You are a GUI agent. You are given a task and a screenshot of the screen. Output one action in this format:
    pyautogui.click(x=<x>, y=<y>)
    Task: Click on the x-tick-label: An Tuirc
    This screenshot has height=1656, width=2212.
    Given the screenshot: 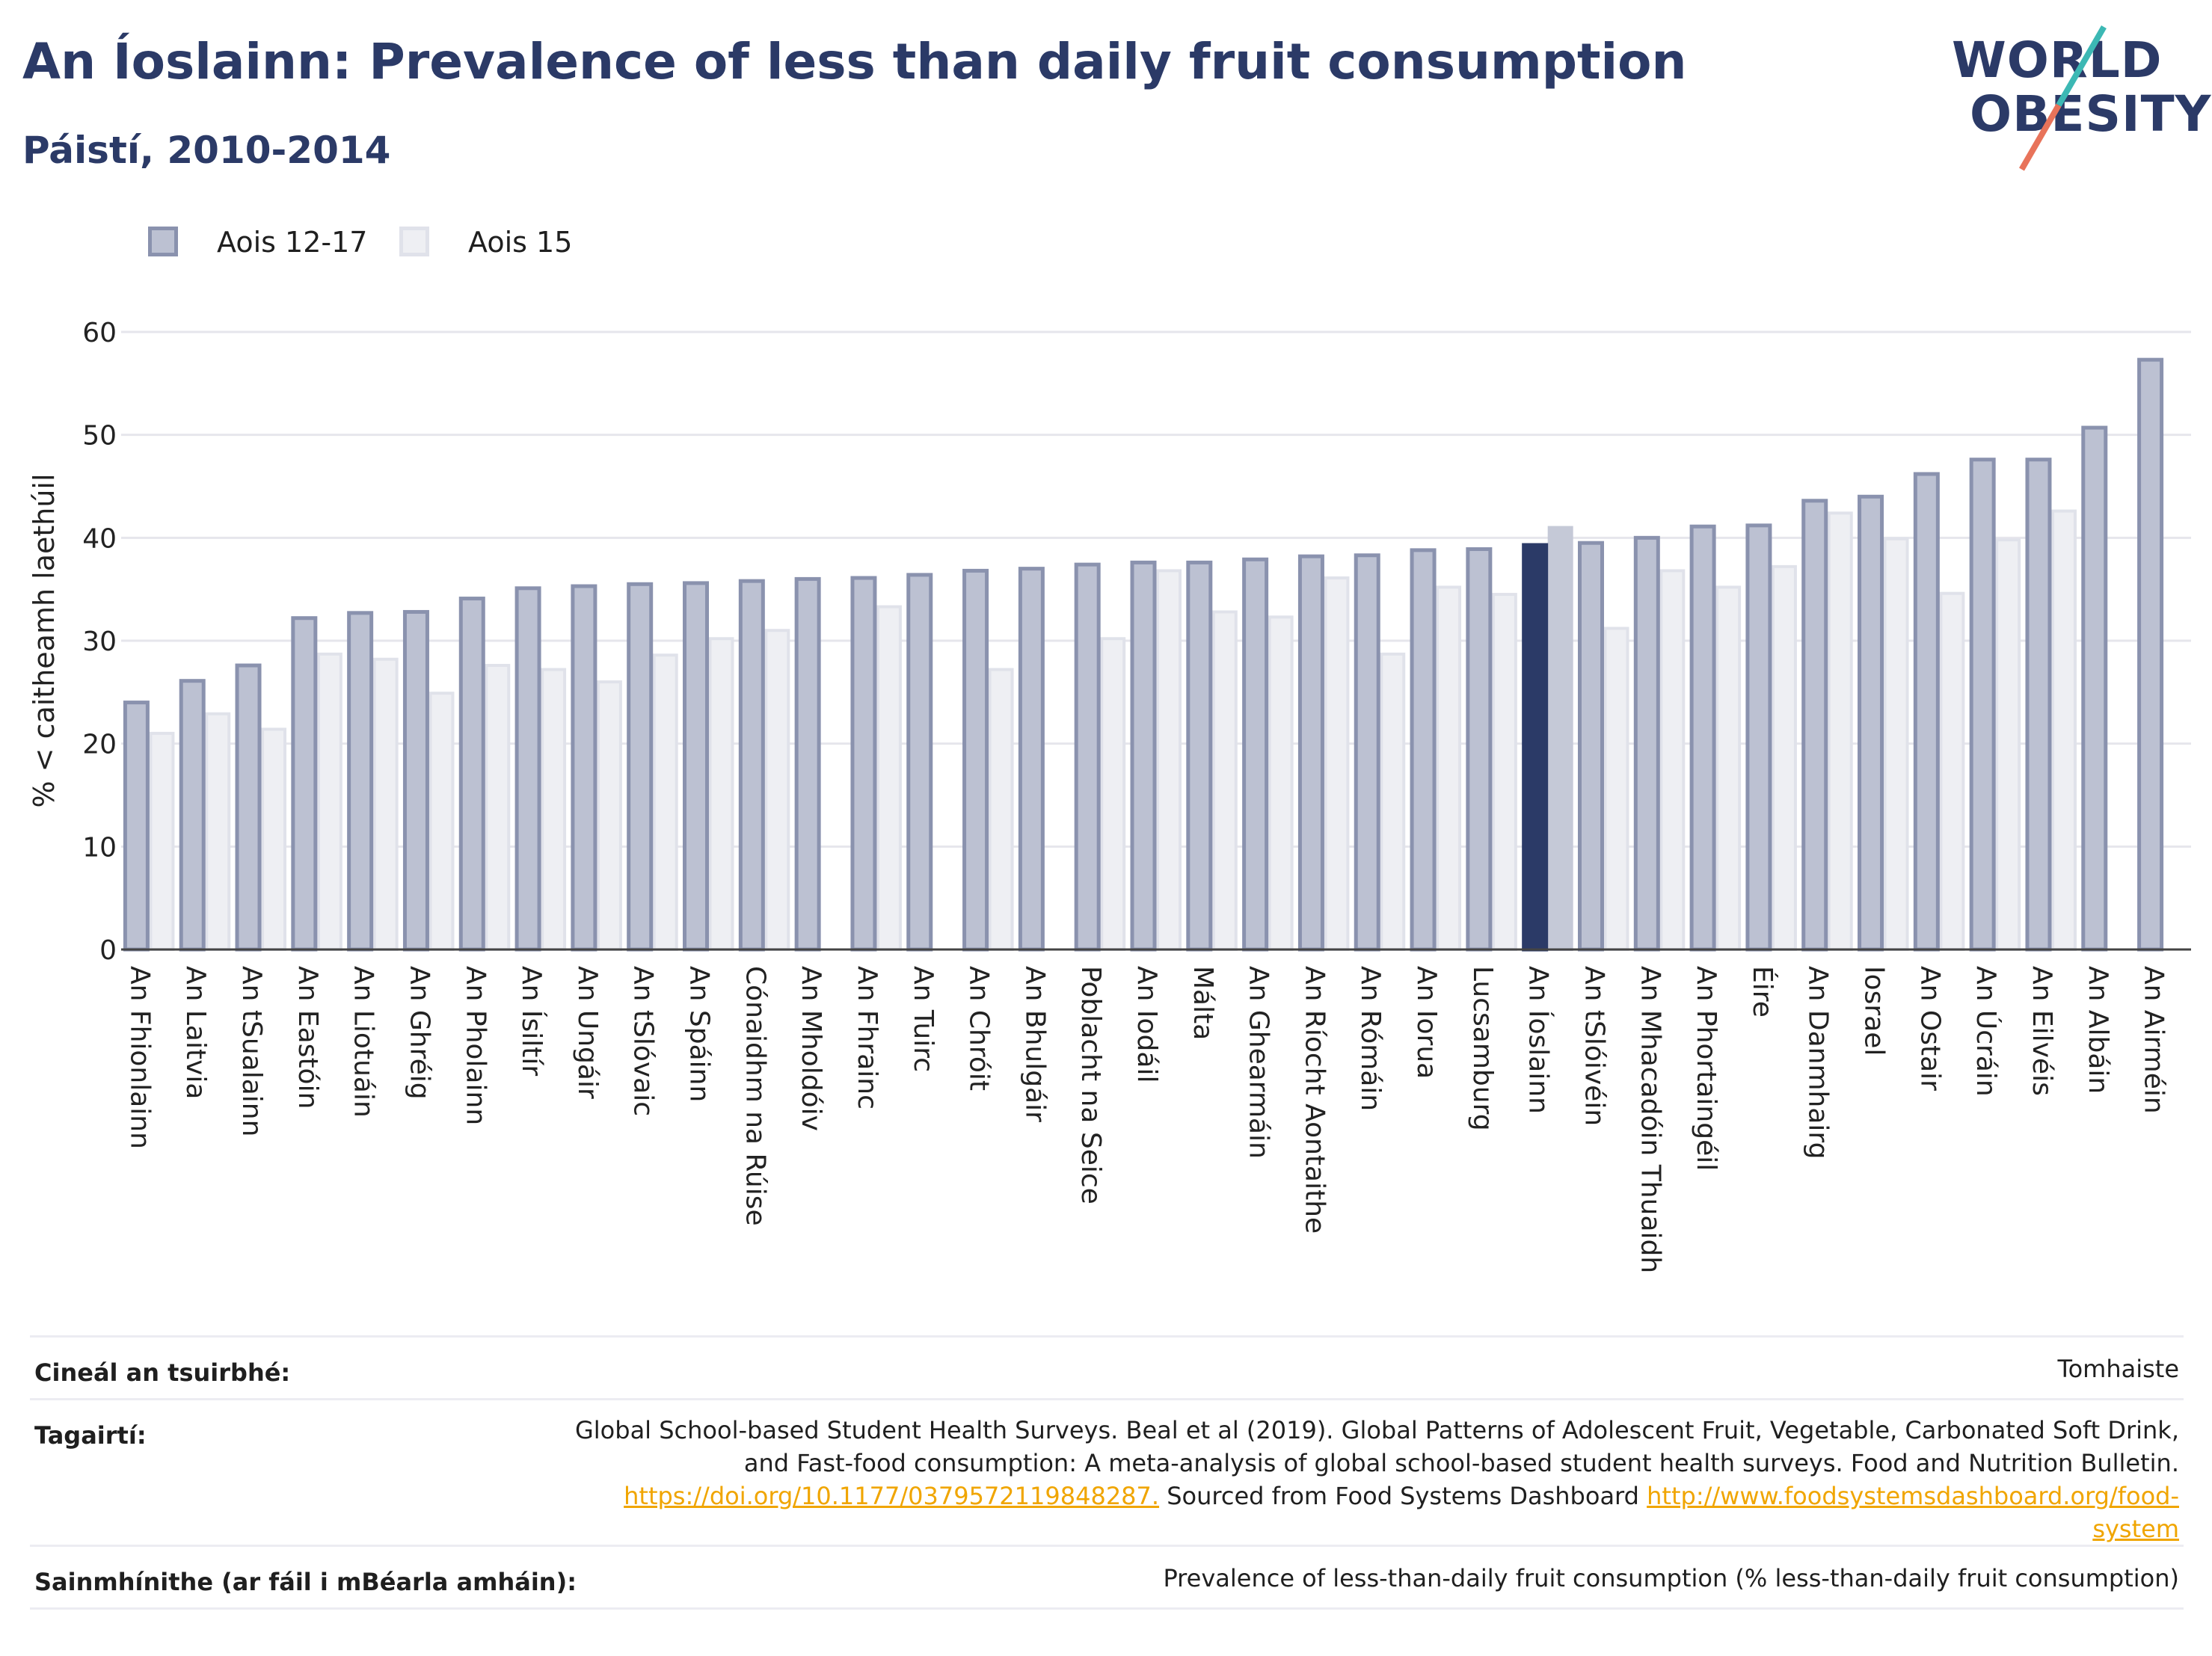 What is the action you would take?
    pyautogui.click(x=923, y=1019)
    